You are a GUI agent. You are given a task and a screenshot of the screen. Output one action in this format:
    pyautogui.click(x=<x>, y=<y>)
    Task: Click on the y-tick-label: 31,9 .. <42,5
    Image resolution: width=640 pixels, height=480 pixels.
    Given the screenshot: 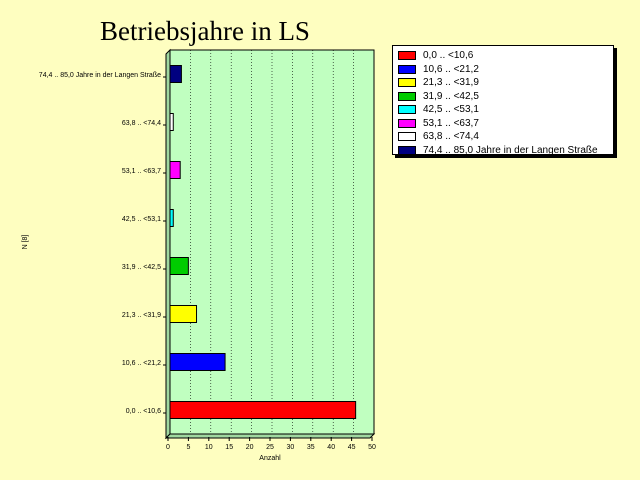 What is the action you would take?
    pyautogui.click(x=141, y=267)
    